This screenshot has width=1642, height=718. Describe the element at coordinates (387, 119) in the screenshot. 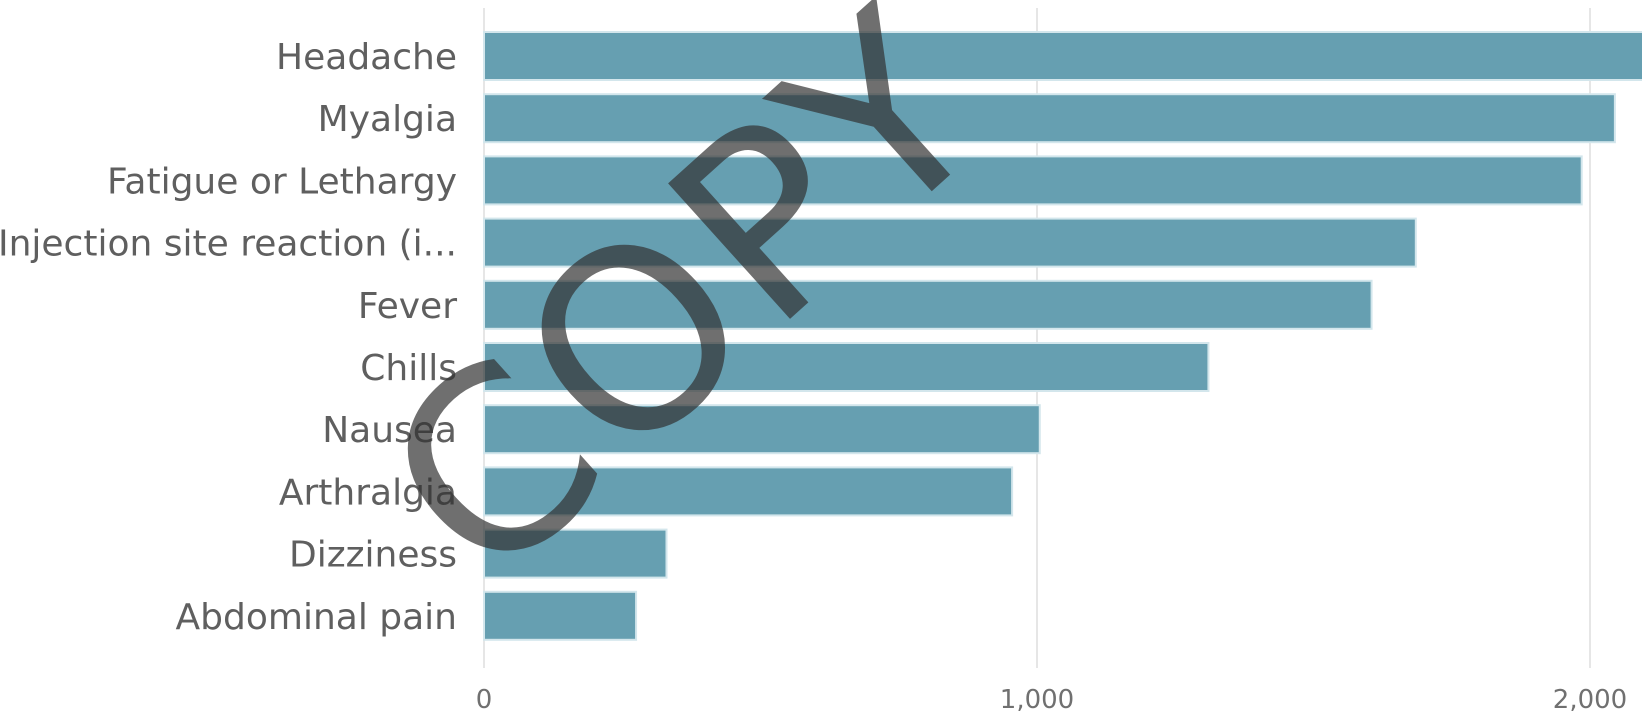

I see `category-label: Myalgia` at that location.